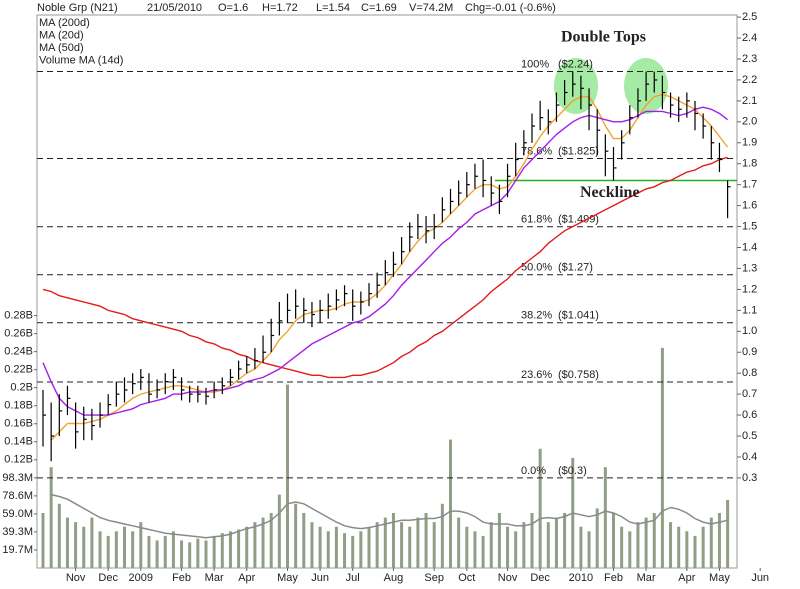 The width and height of the screenshot is (800, 589). Describe the element at coordinates (749, 101) in the screenshot. I see `y-tick-label: 2.1` at that location.